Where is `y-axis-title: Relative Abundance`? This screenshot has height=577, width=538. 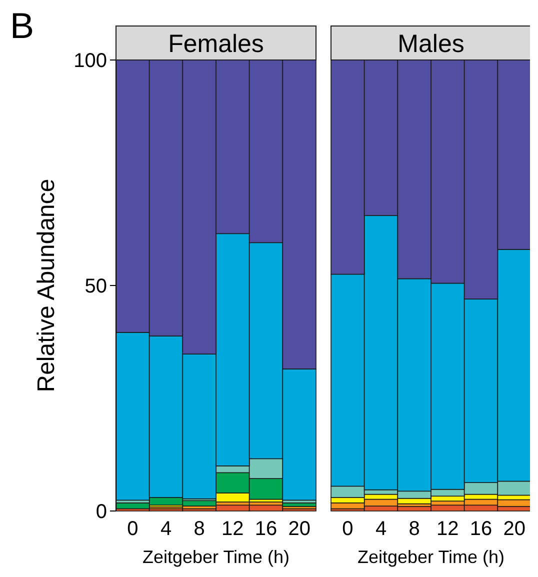
y-axis-title: Relative Abundance is located at coordinates (46, 285).